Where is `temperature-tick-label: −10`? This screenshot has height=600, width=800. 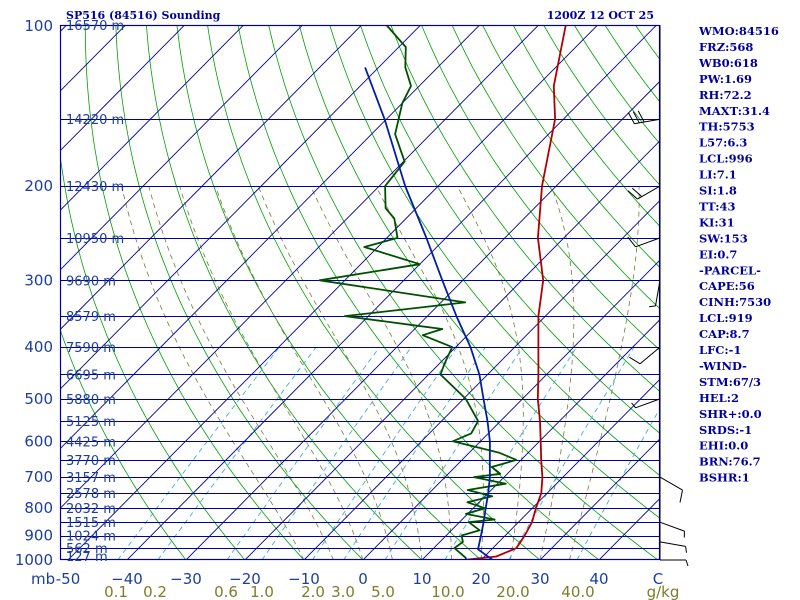 temperature-tick-label: −10 is located at coordinates (304, 579).